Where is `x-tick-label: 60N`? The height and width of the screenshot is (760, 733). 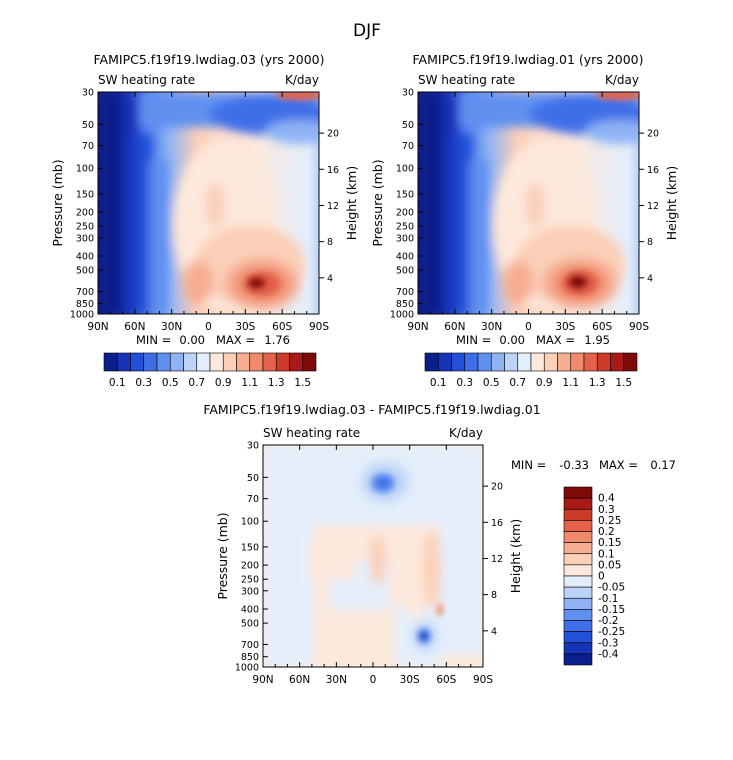
x-tick-label: 60N is located at coordinates (299, 680).